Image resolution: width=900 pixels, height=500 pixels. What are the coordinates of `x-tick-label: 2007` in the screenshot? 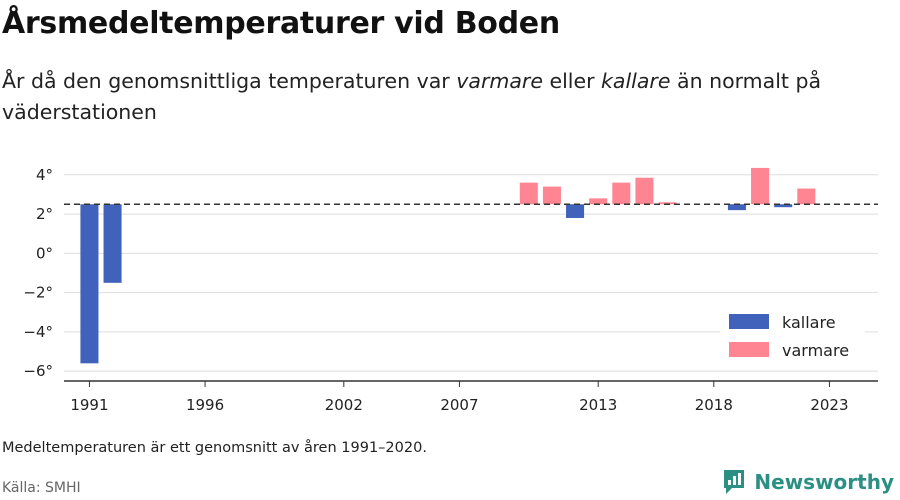 It's located at (459, 405).